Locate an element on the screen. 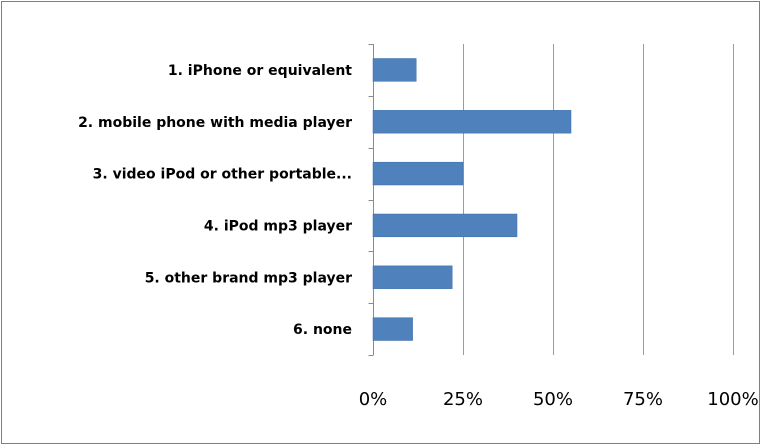 This screenshot has height=448, width=764. category-label-1: 1. iPhone or equivalent is located at coordinates (260, 71).